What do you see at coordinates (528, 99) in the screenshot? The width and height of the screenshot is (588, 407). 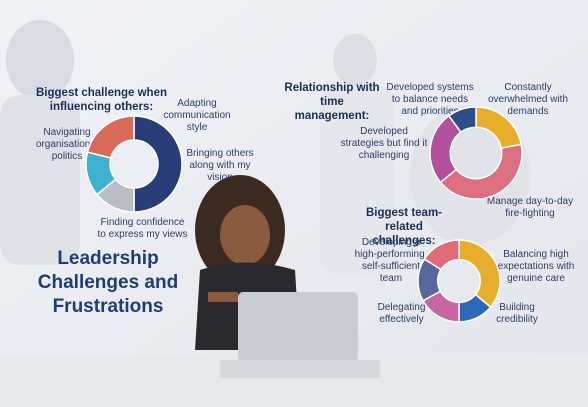 I see `label-constantly-overwhelmed: Constantly overwhelmed with demands` at bounding box center [528, 99].